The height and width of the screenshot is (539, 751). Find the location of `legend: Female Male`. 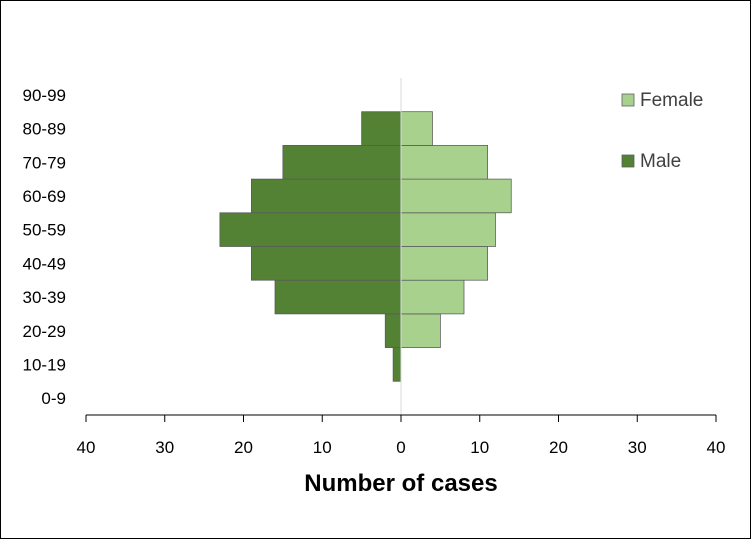

legend: Female Male is located at coordinates (662, 131).